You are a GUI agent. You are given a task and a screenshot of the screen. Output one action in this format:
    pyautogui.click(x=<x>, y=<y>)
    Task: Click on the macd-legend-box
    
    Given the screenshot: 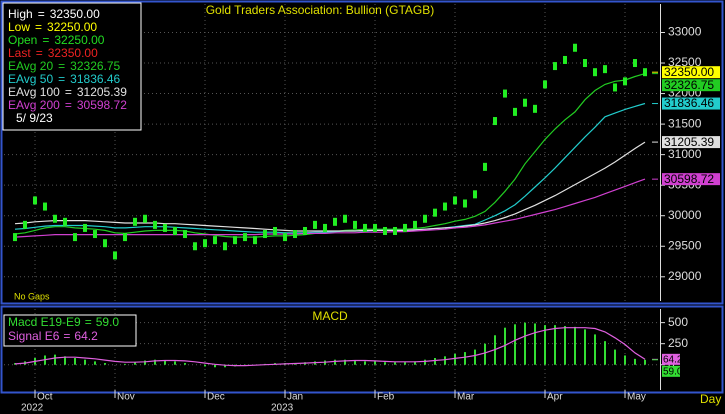 What is the action you would take?
    pyautogui.click(x=70, y=330)
    